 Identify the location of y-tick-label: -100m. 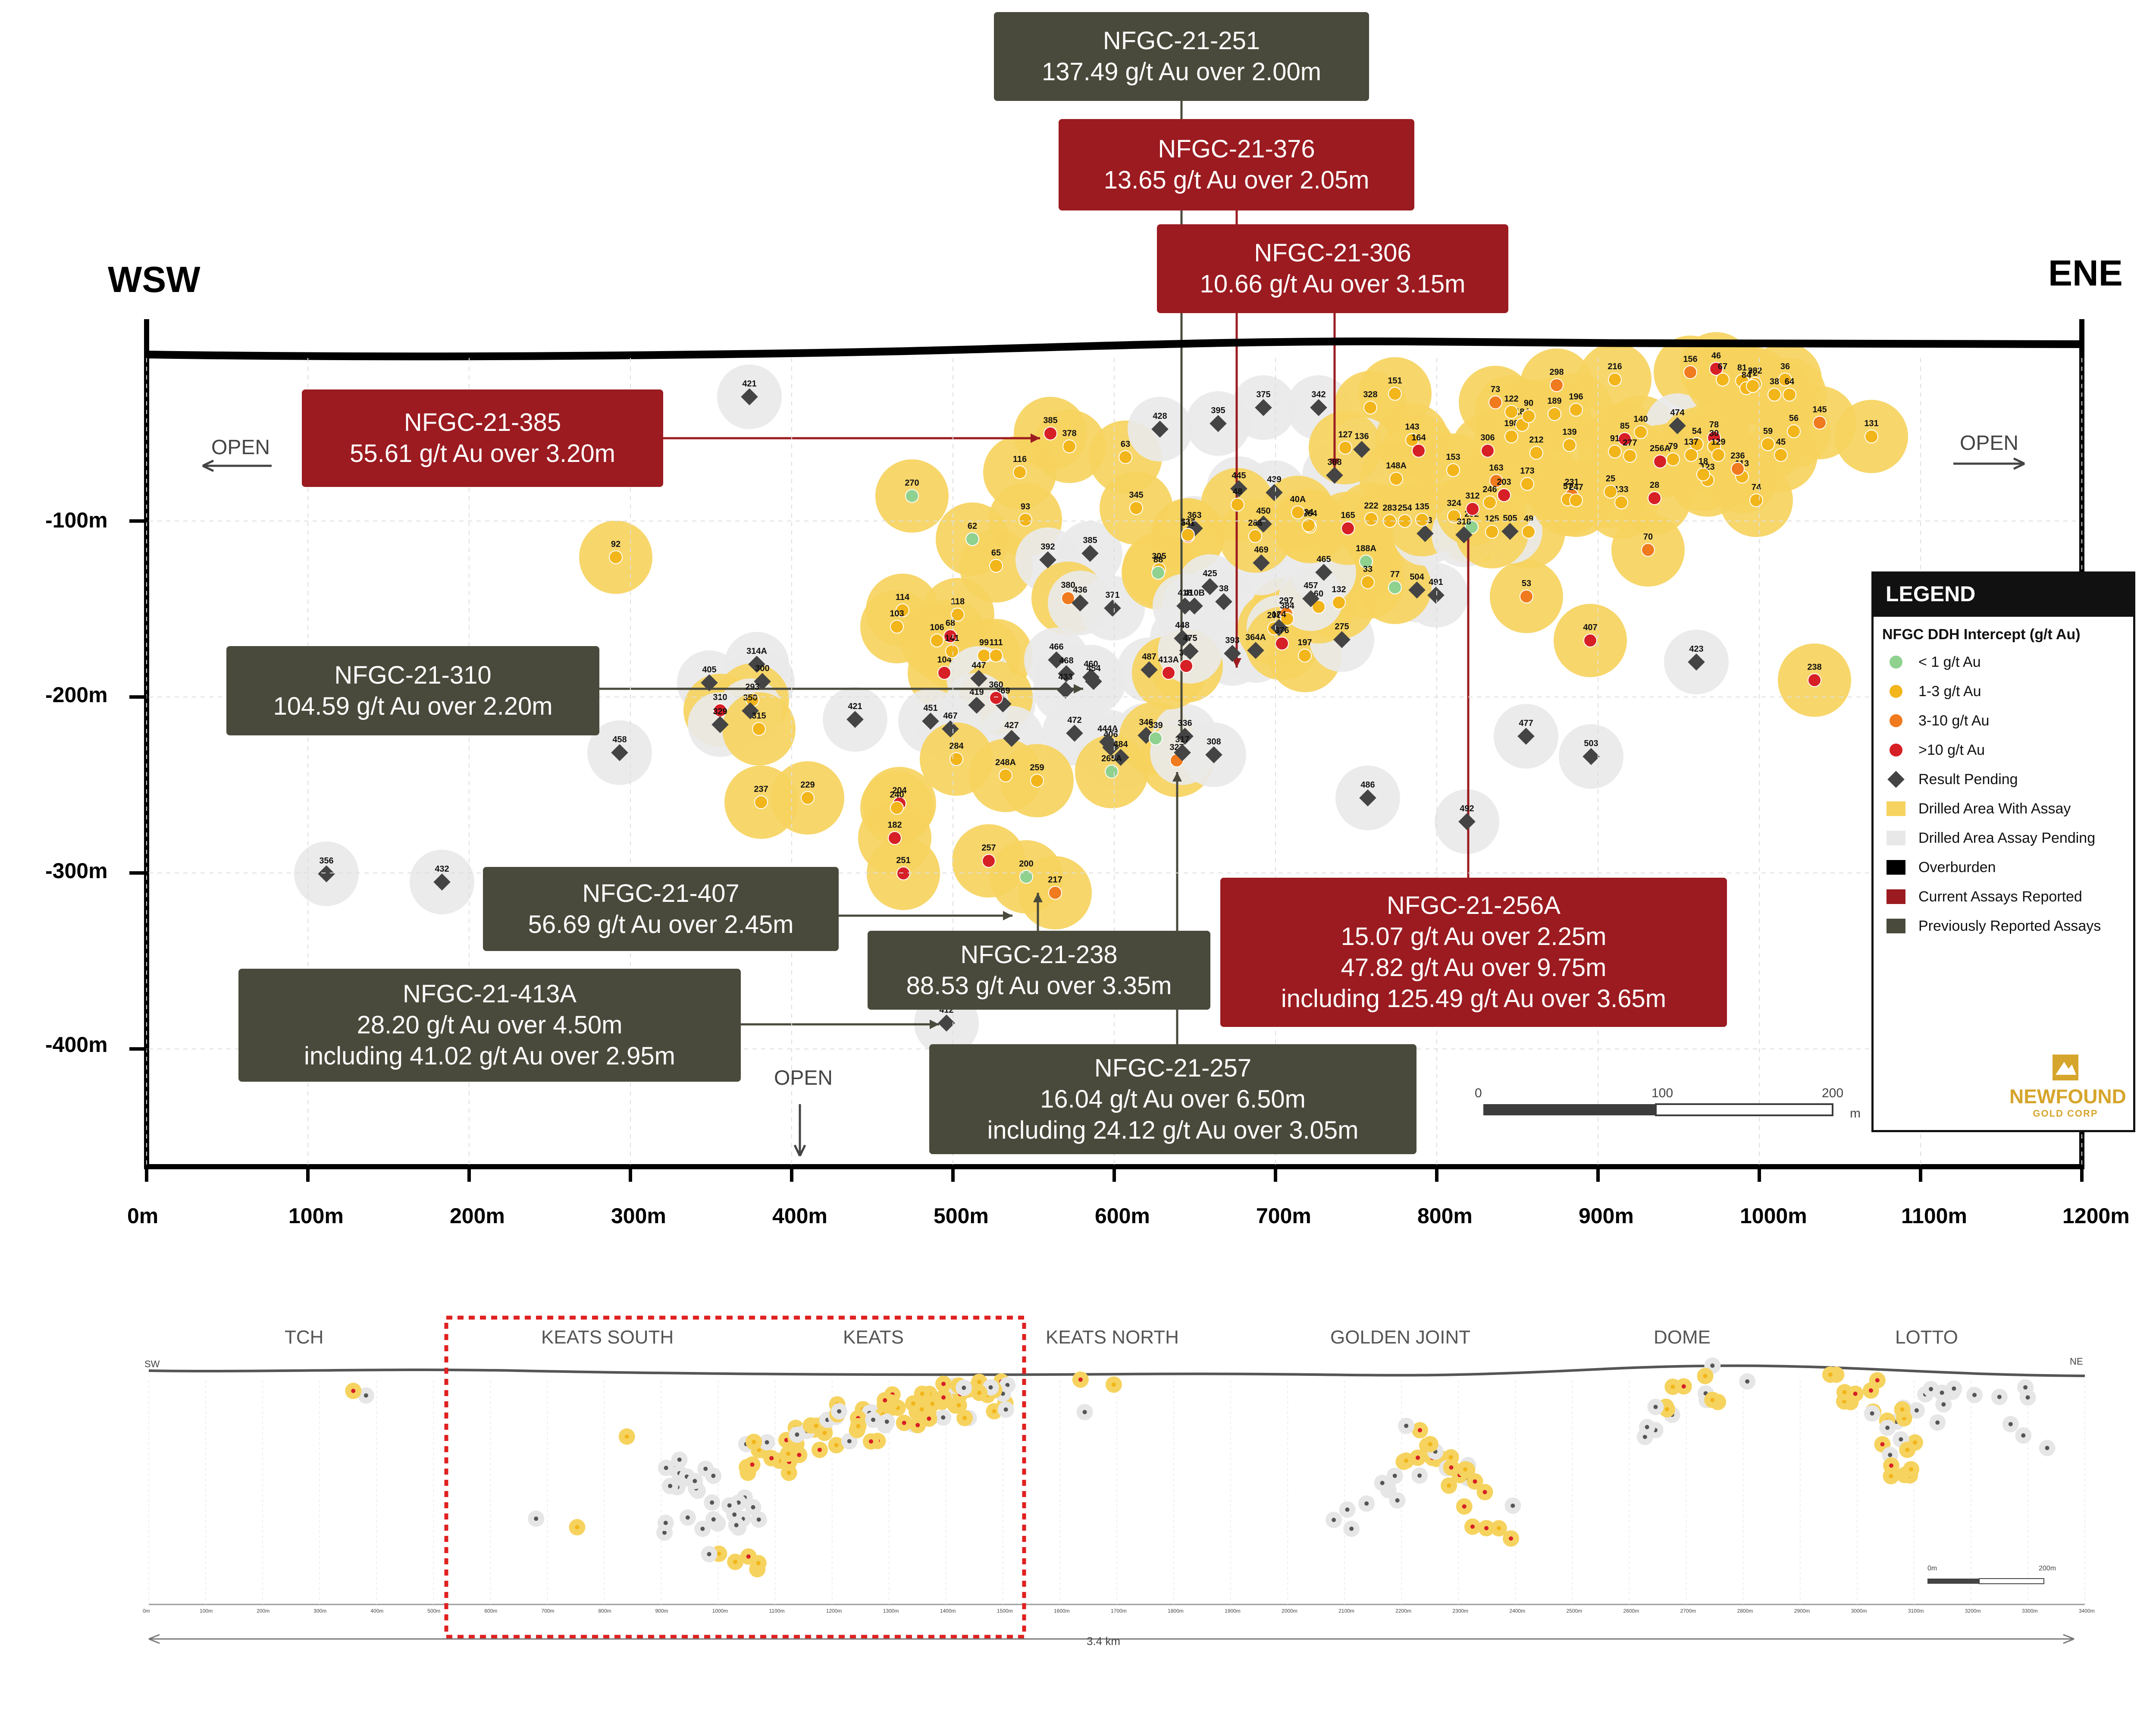
(76, 520).